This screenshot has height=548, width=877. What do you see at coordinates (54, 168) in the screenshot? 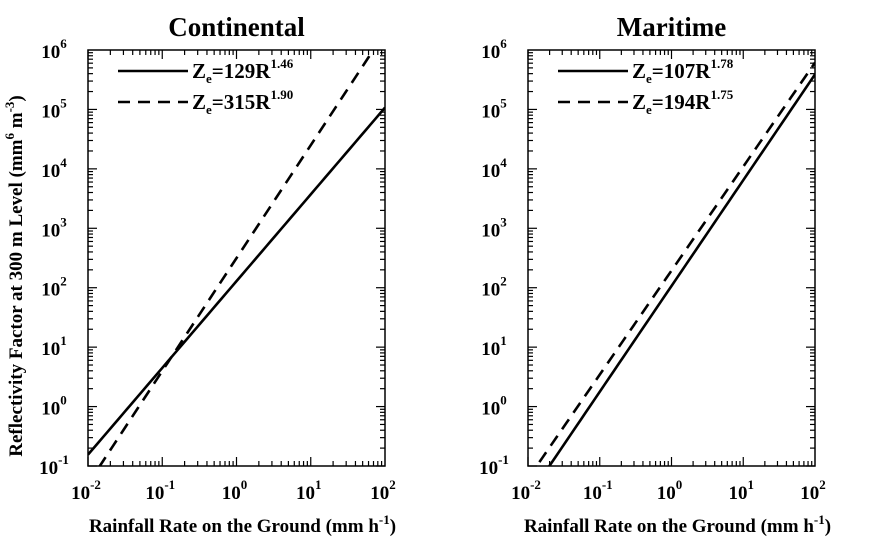
I see `panel1-y-tick-label: 10⁴` at bounding box center [54, 168].